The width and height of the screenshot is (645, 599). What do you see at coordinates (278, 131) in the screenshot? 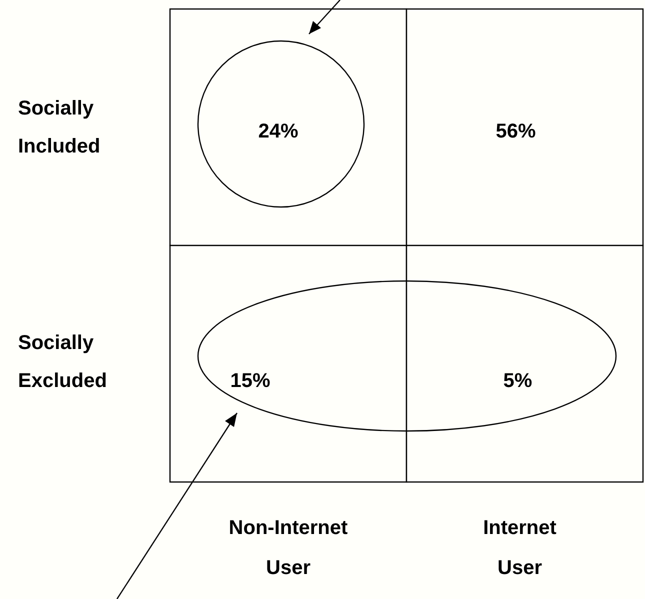
I see `data-label: 24%` at bounding box center [278, 131].